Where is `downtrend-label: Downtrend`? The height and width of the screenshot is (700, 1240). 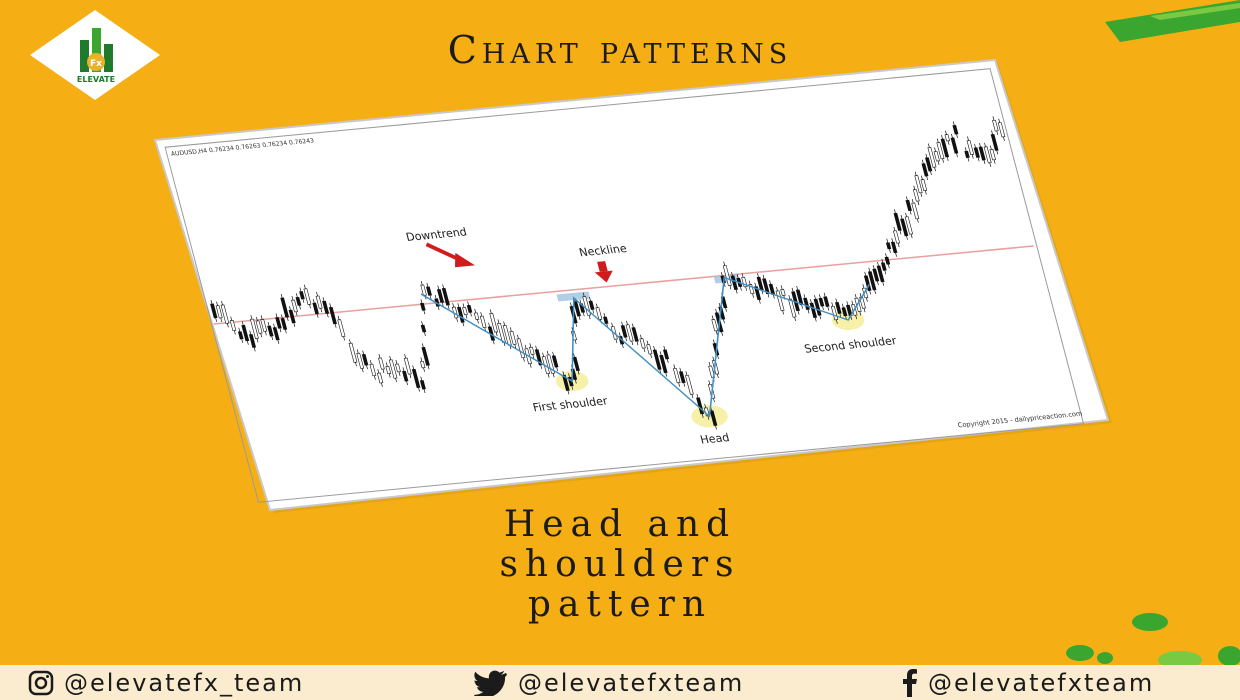 downtrend-label: Downtrend is located at coordinates (437, 234).